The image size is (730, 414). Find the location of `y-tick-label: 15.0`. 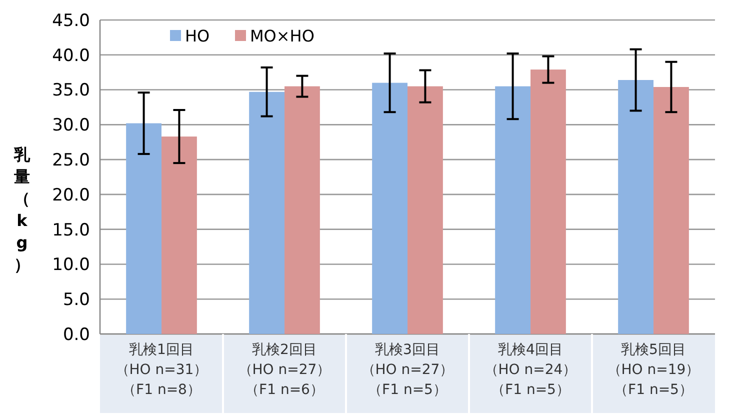

y-tick-label: 15.0 is located at coordinates (71, 230).